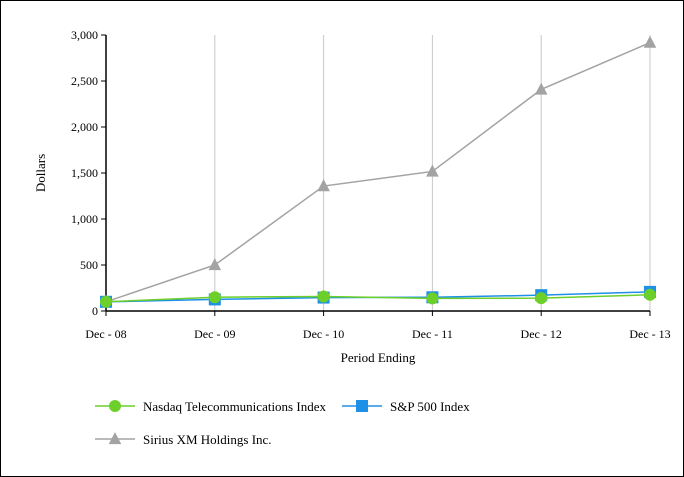 The width and height of the screenshot is (684, 477). Describe the element at coordinates (541, 334) in the screenshot. I see `x-tick-label: Dec - 12` at that location.